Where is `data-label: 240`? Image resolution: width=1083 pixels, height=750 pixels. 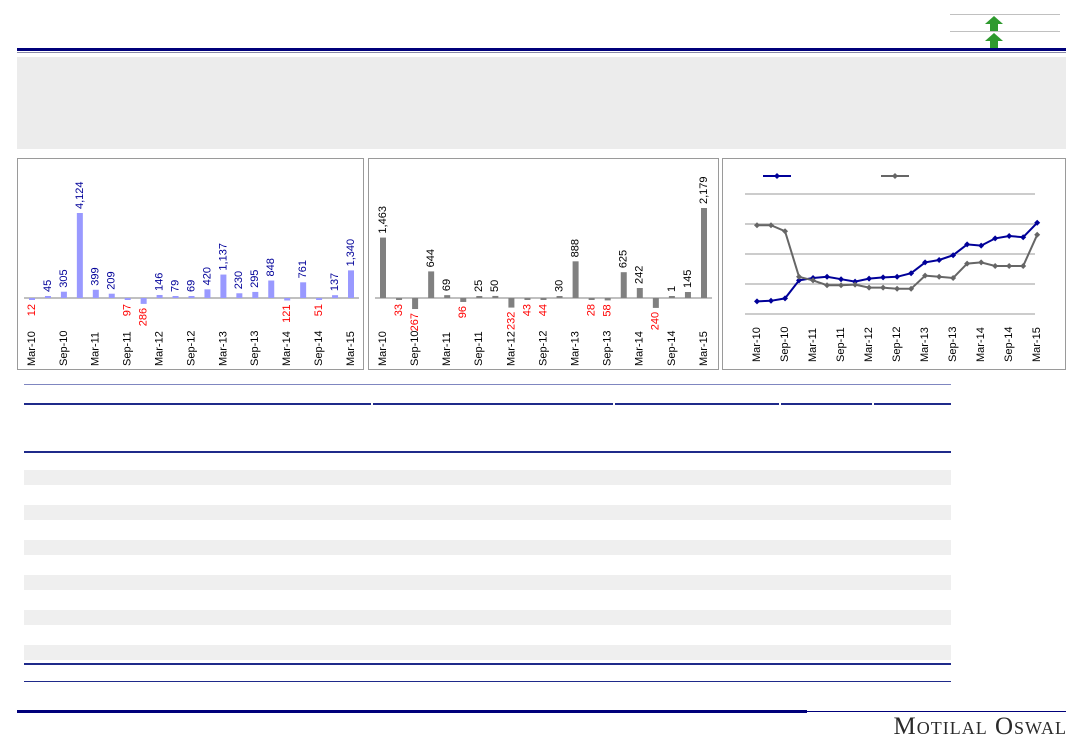
data-label: 240 is located at coordinates (656, 321).